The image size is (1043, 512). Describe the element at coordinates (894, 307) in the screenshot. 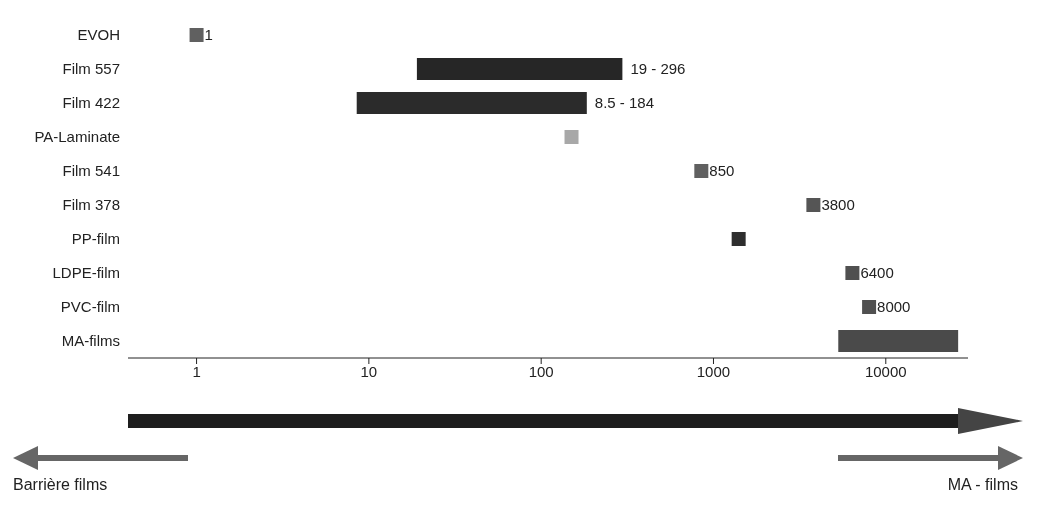

I see `data-label: 8000` at that location.